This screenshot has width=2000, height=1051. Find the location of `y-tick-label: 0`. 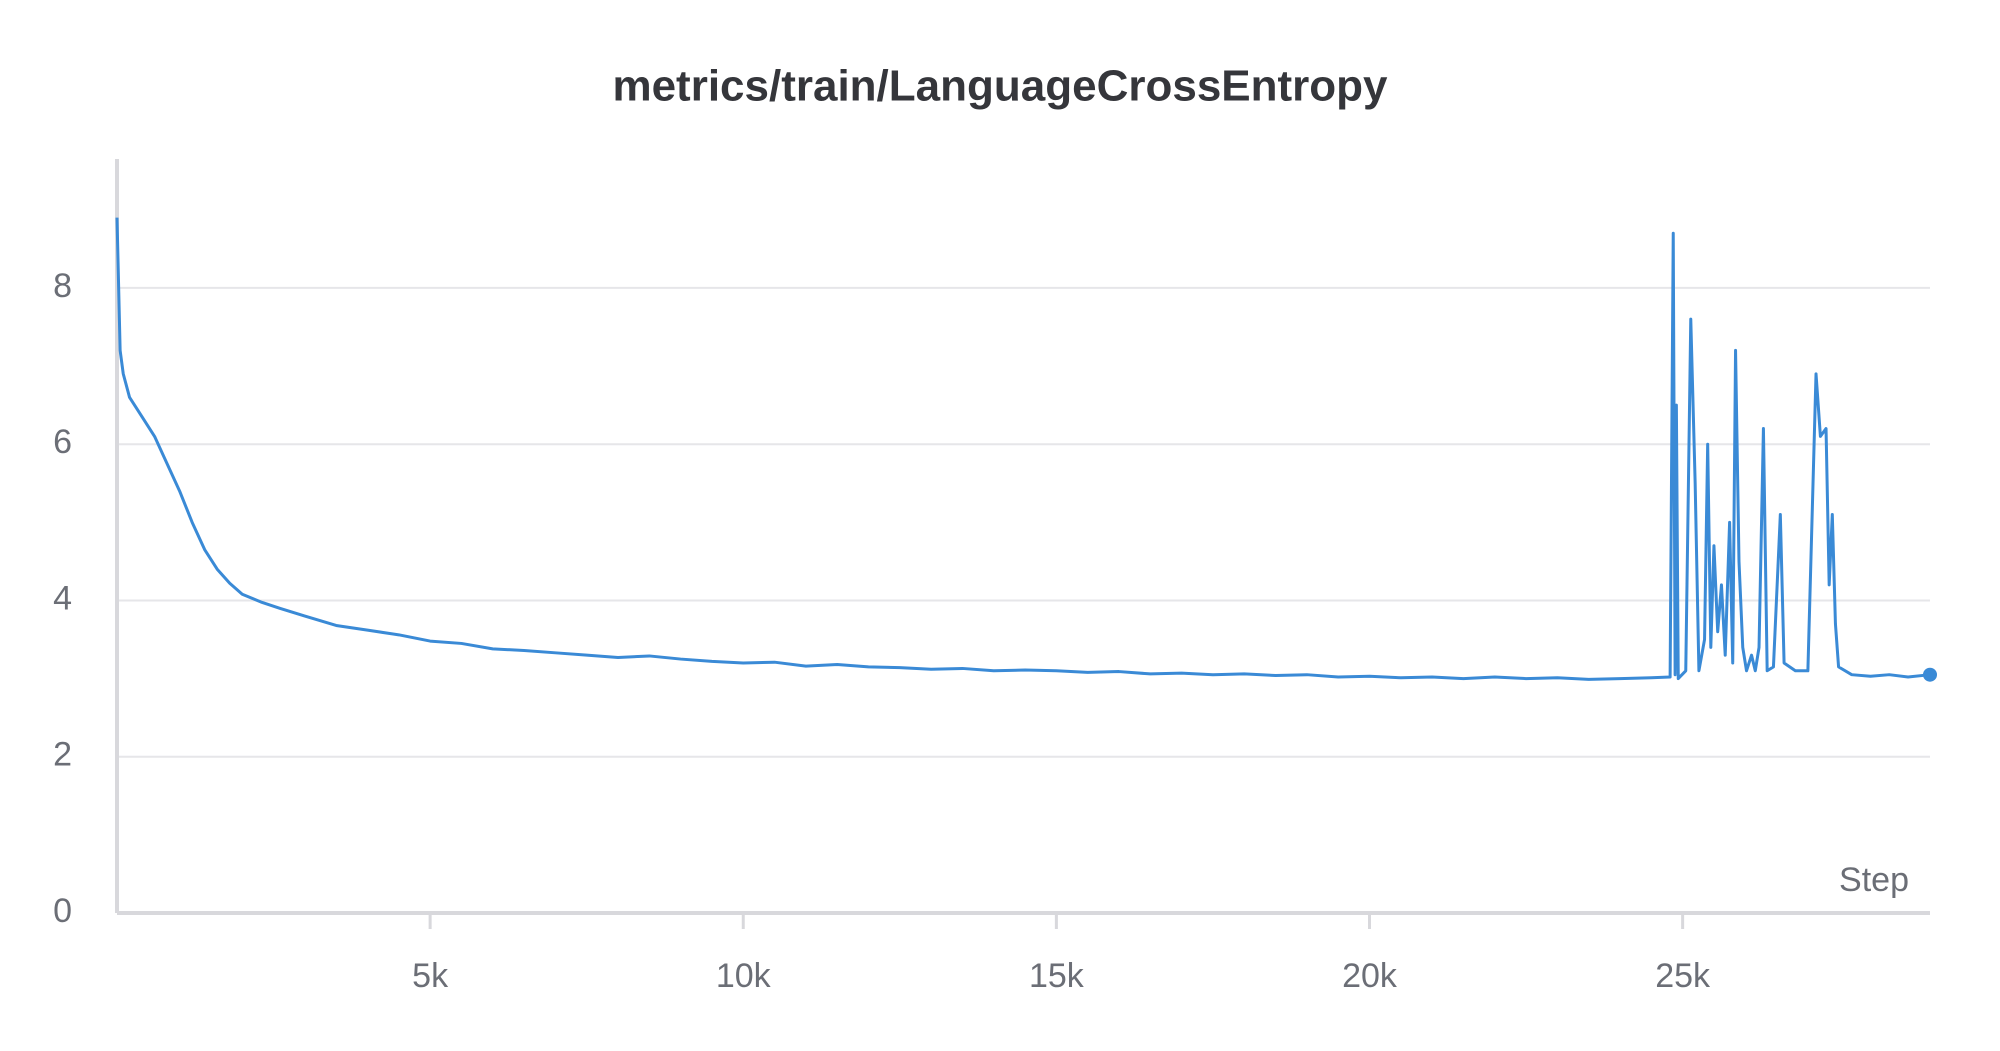

y-tick-label: 0 is located at coordinates (62, 911).